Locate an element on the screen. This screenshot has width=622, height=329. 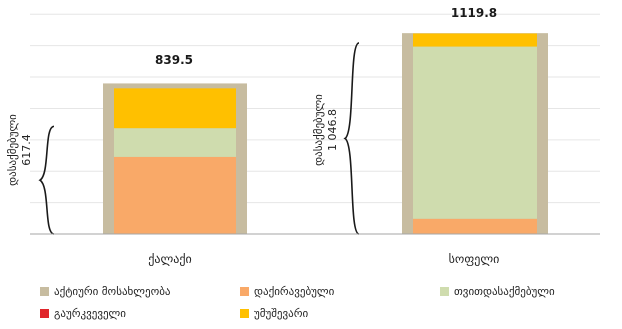
legend-item-unspecified: გაურკვეველი is located at coordinates (83, 313).